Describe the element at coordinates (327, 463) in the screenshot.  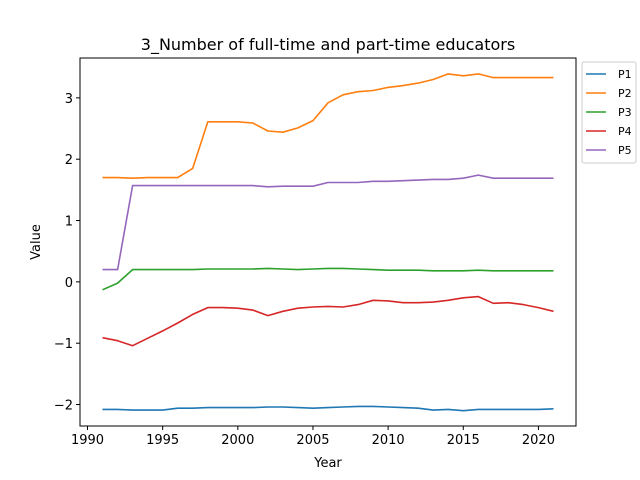
I see `x-axis-label: Year` at that location.